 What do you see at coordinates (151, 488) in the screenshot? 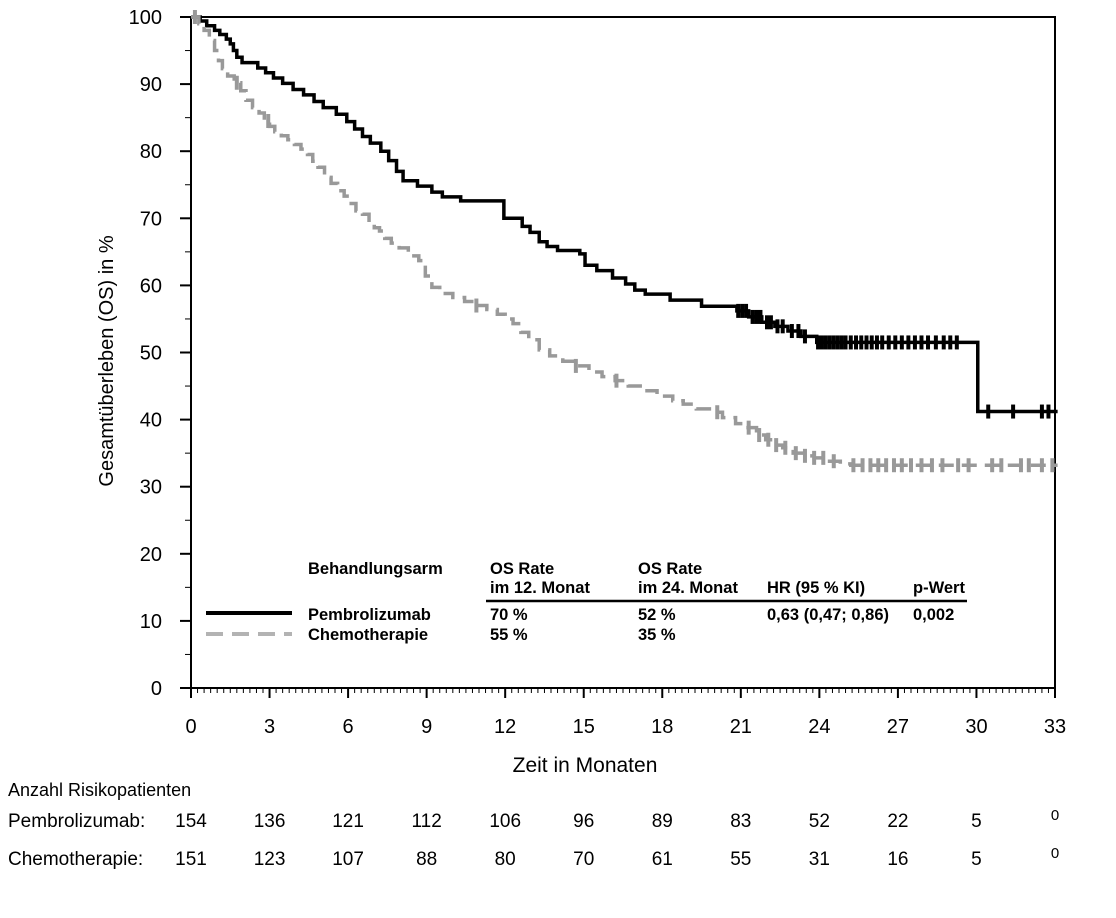
I see `y-tick-label: 30` at bounding box center [151, 488].